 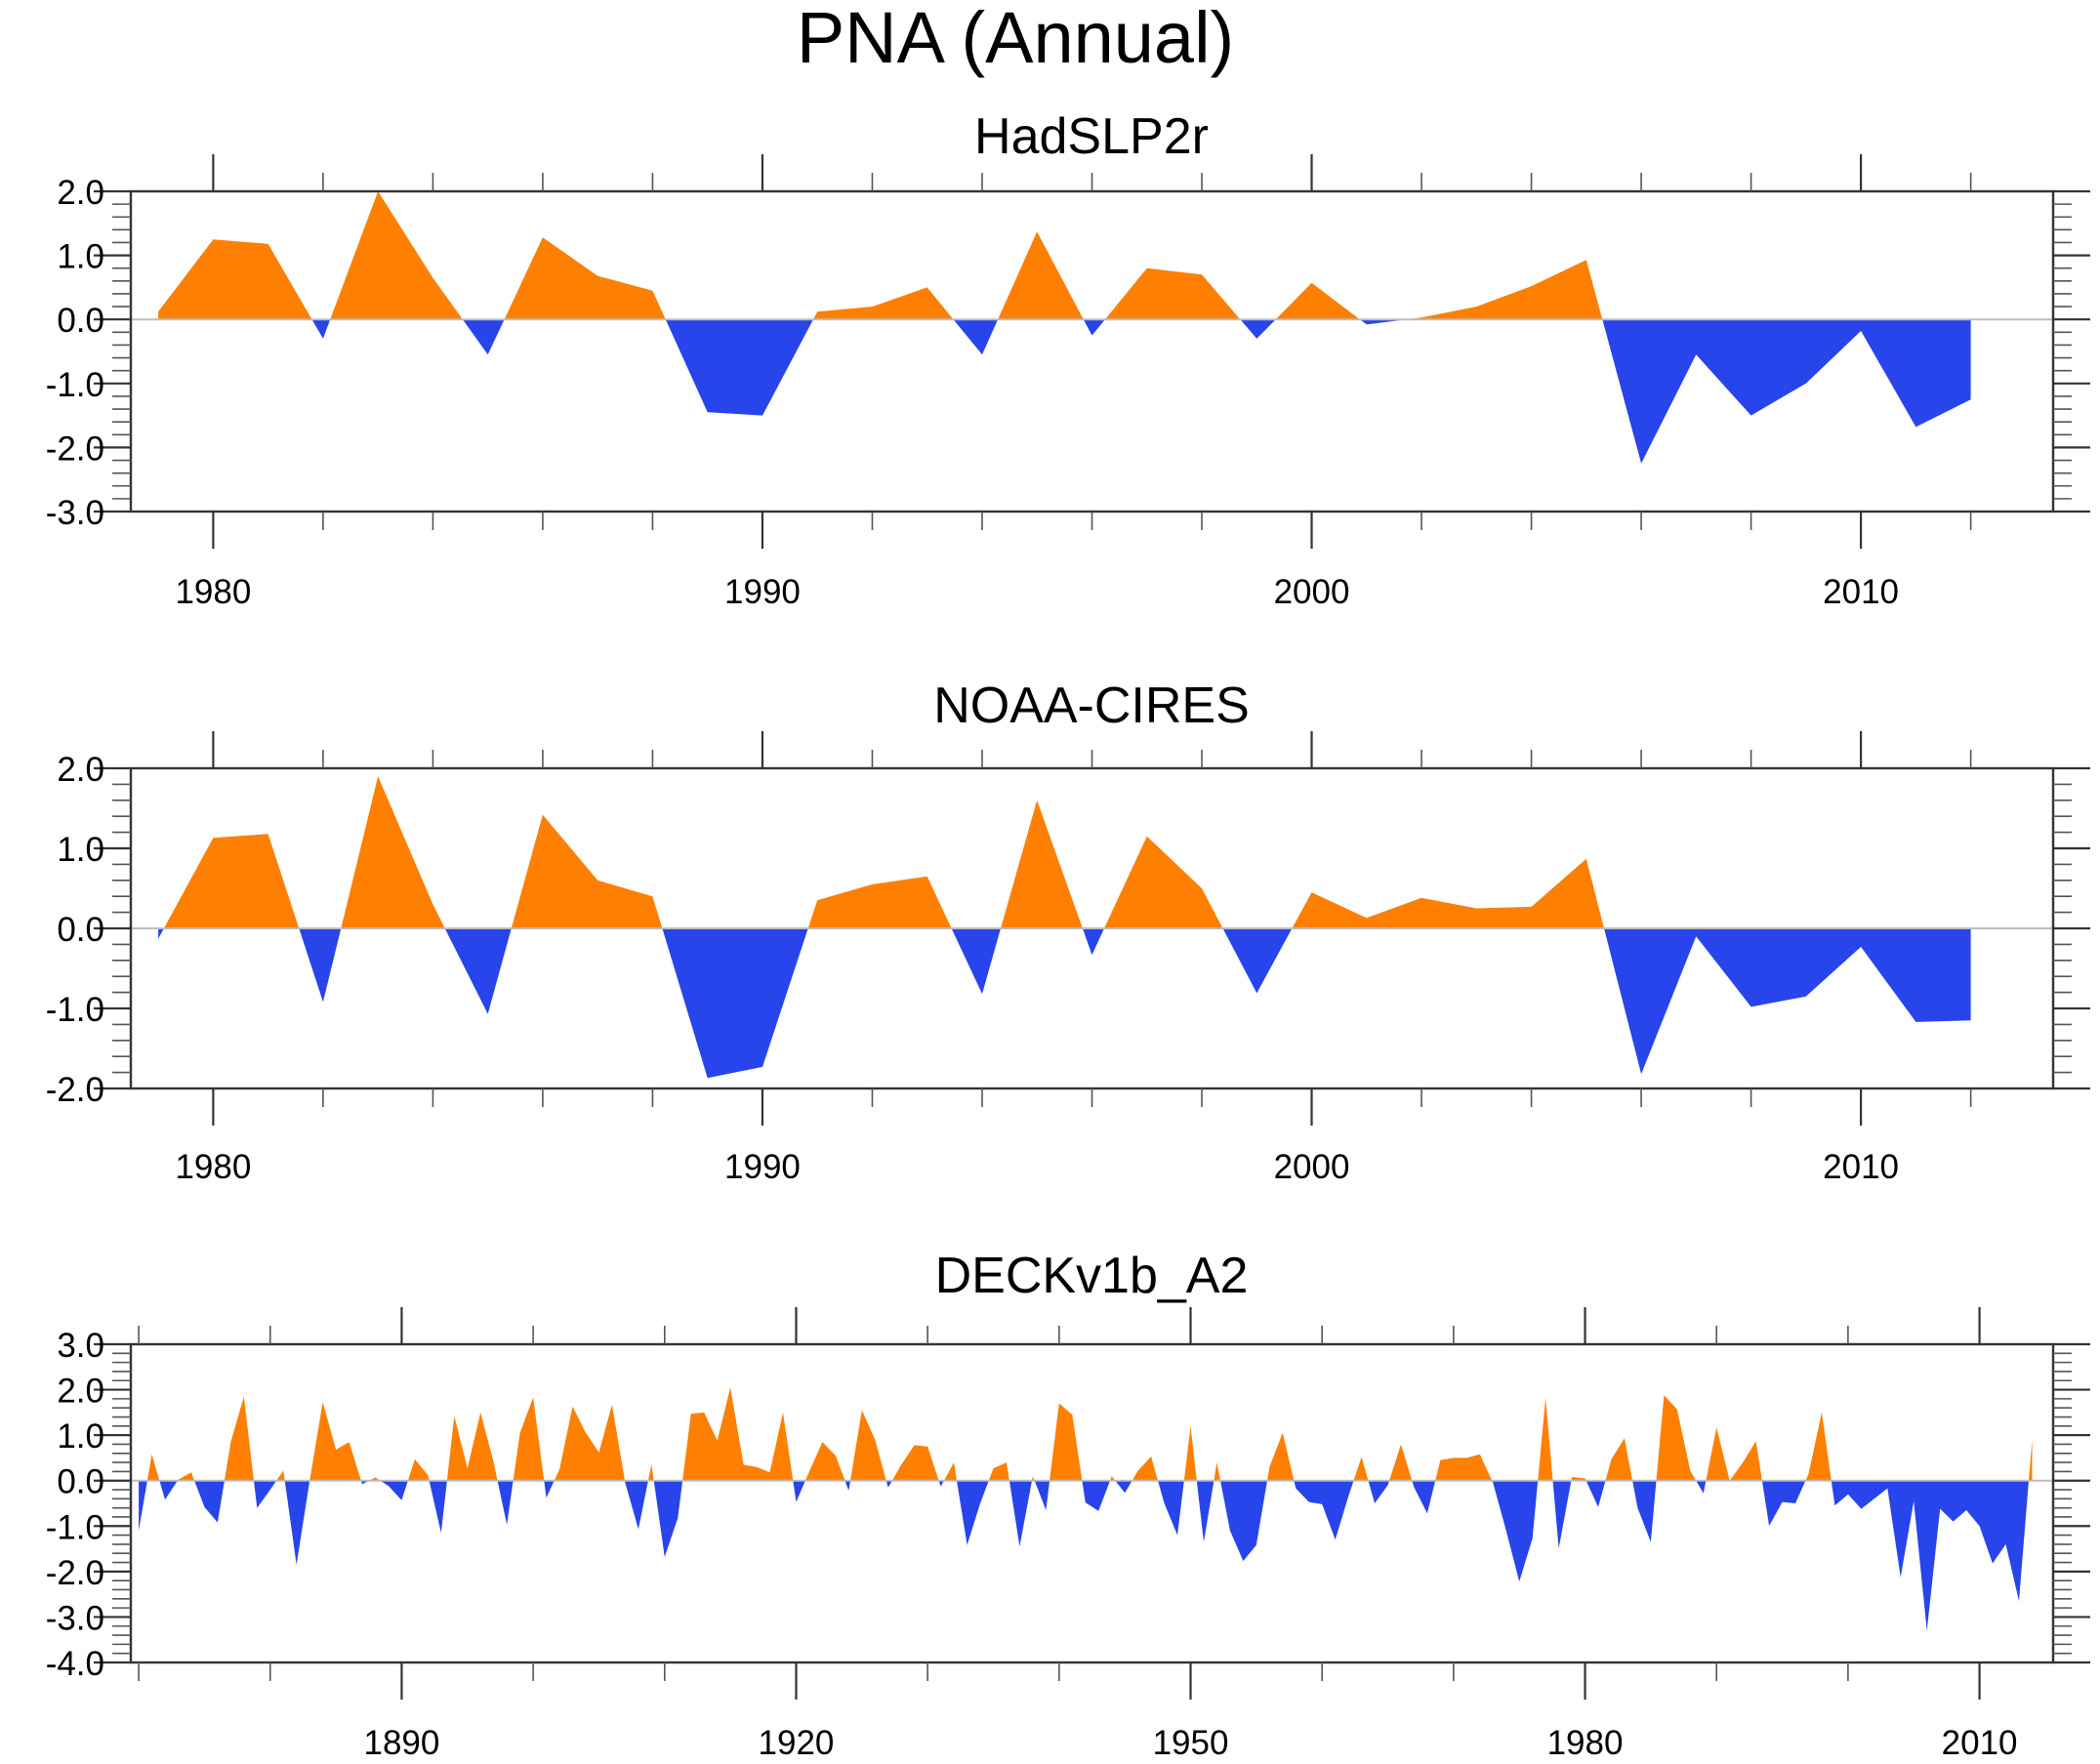 What do you see at coordinates (1092, 1276) in the screenshot?
I see `panel-title: DECKv1b_A2` at bounding box center [1092, 1276].